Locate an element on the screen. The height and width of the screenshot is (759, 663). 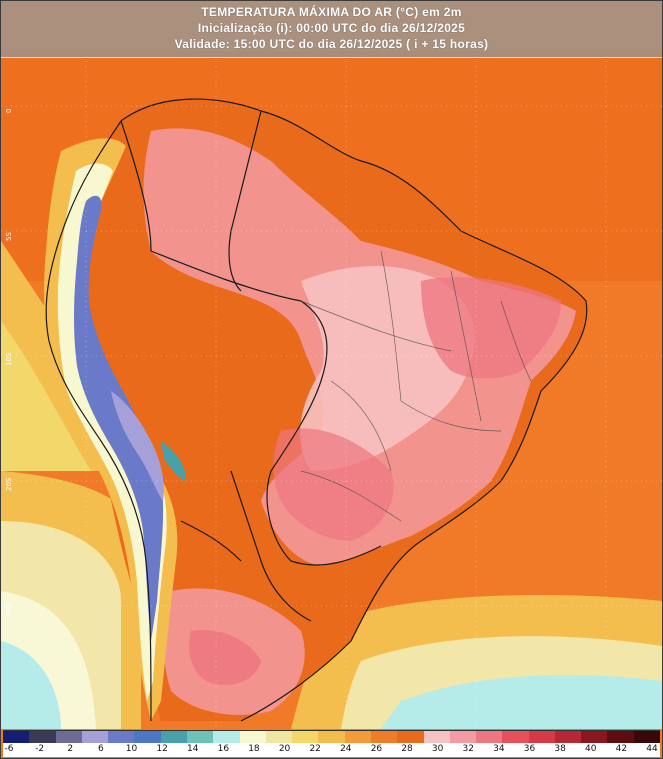
lat-label: 30S is located at coordinates (9, 609).